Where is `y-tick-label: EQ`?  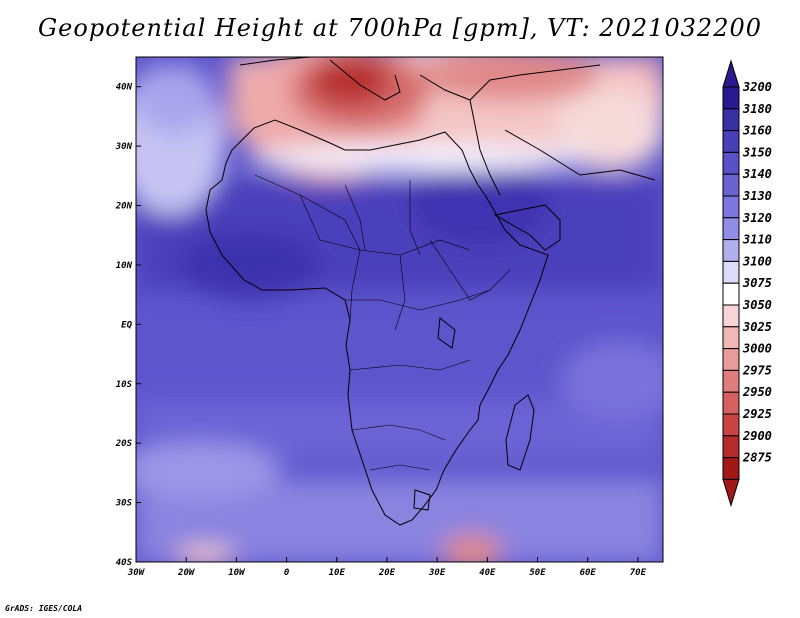
y-tick-label: EQ is located at coordinates (126, 325).